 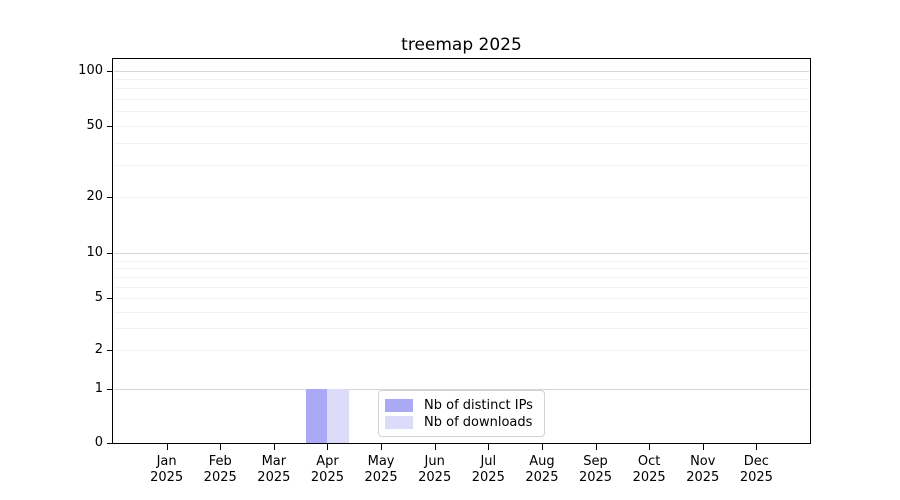 I want to click on x-tick-label-dec: Dec 2025, so click(x=756, y=470).